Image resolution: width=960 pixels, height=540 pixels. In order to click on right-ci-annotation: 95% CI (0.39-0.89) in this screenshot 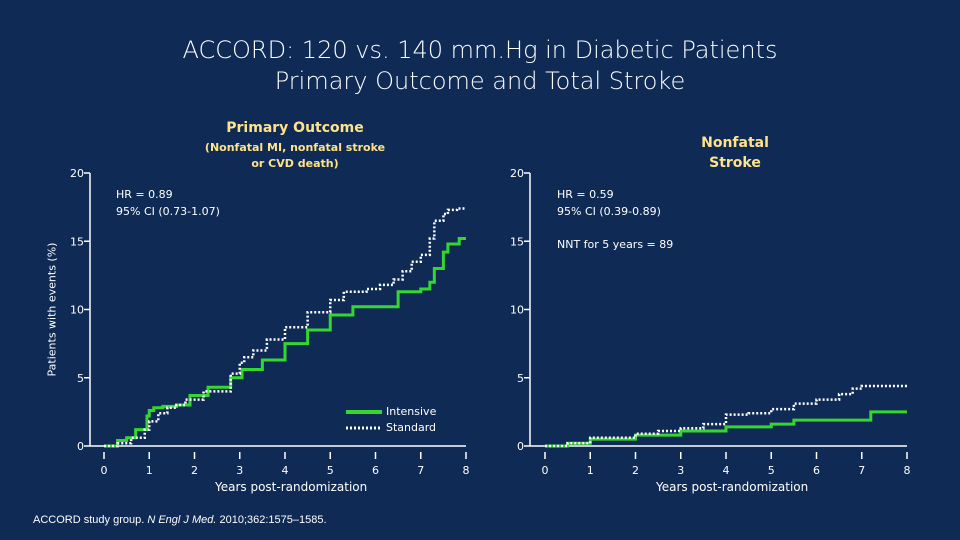, I will do `click(609, 211)`.